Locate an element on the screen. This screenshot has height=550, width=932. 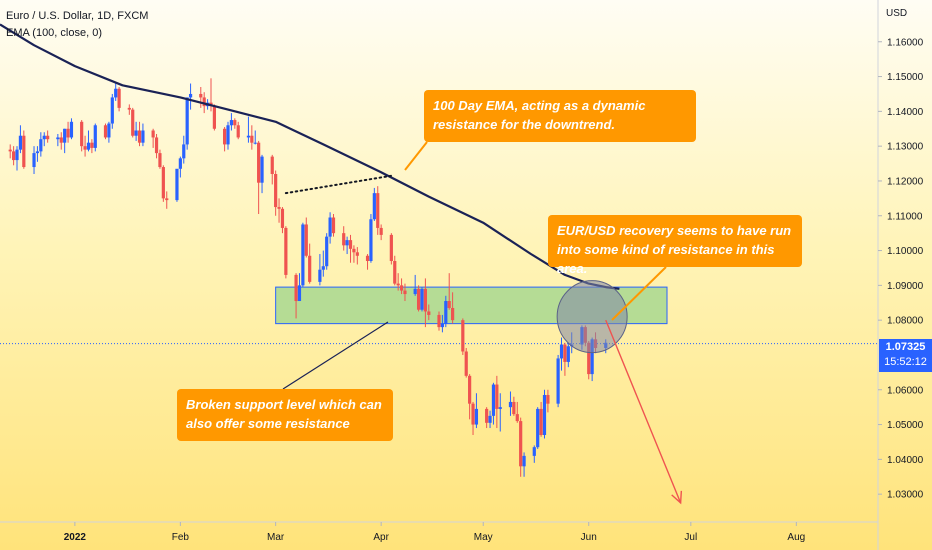
ema-callout-pointer is located at coordinates (416, 156).